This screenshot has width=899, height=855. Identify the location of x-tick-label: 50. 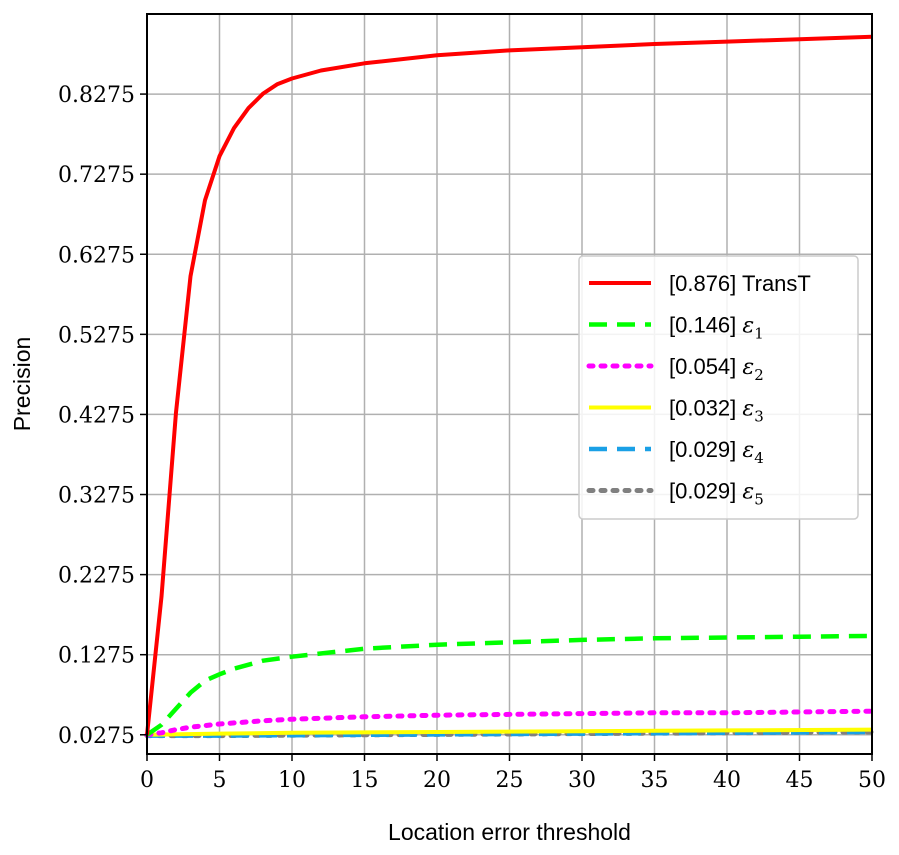
(872, 780).